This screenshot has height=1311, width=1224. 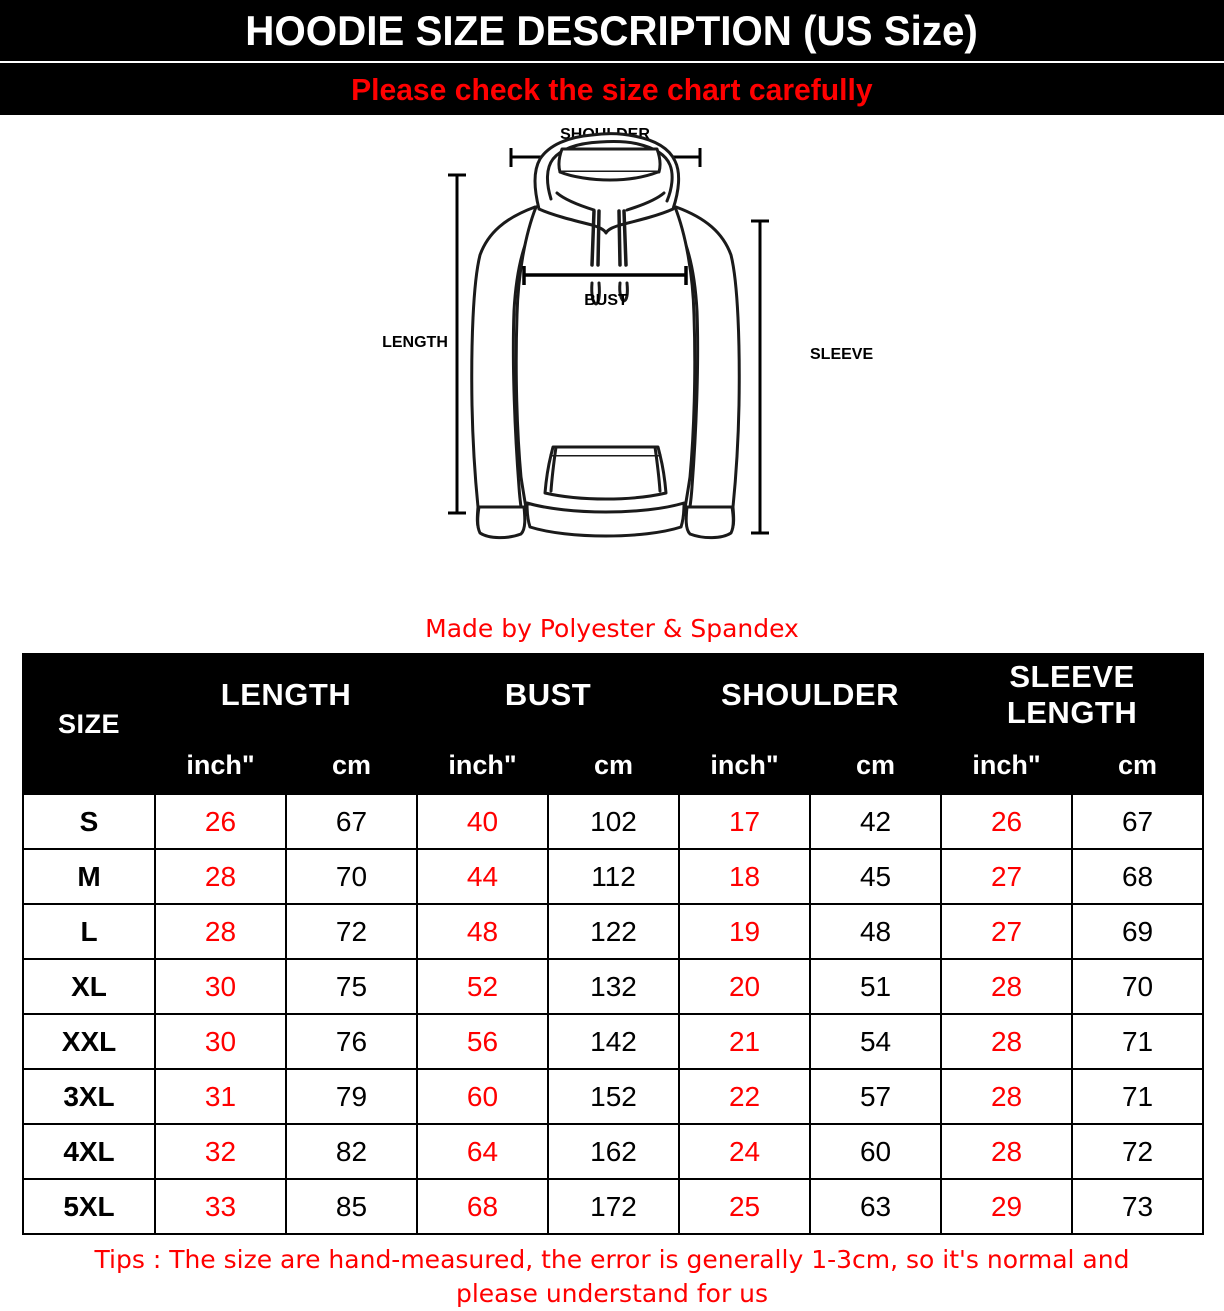 I want to click on cell-length-cm: 85, so click(x=351, y=1206).